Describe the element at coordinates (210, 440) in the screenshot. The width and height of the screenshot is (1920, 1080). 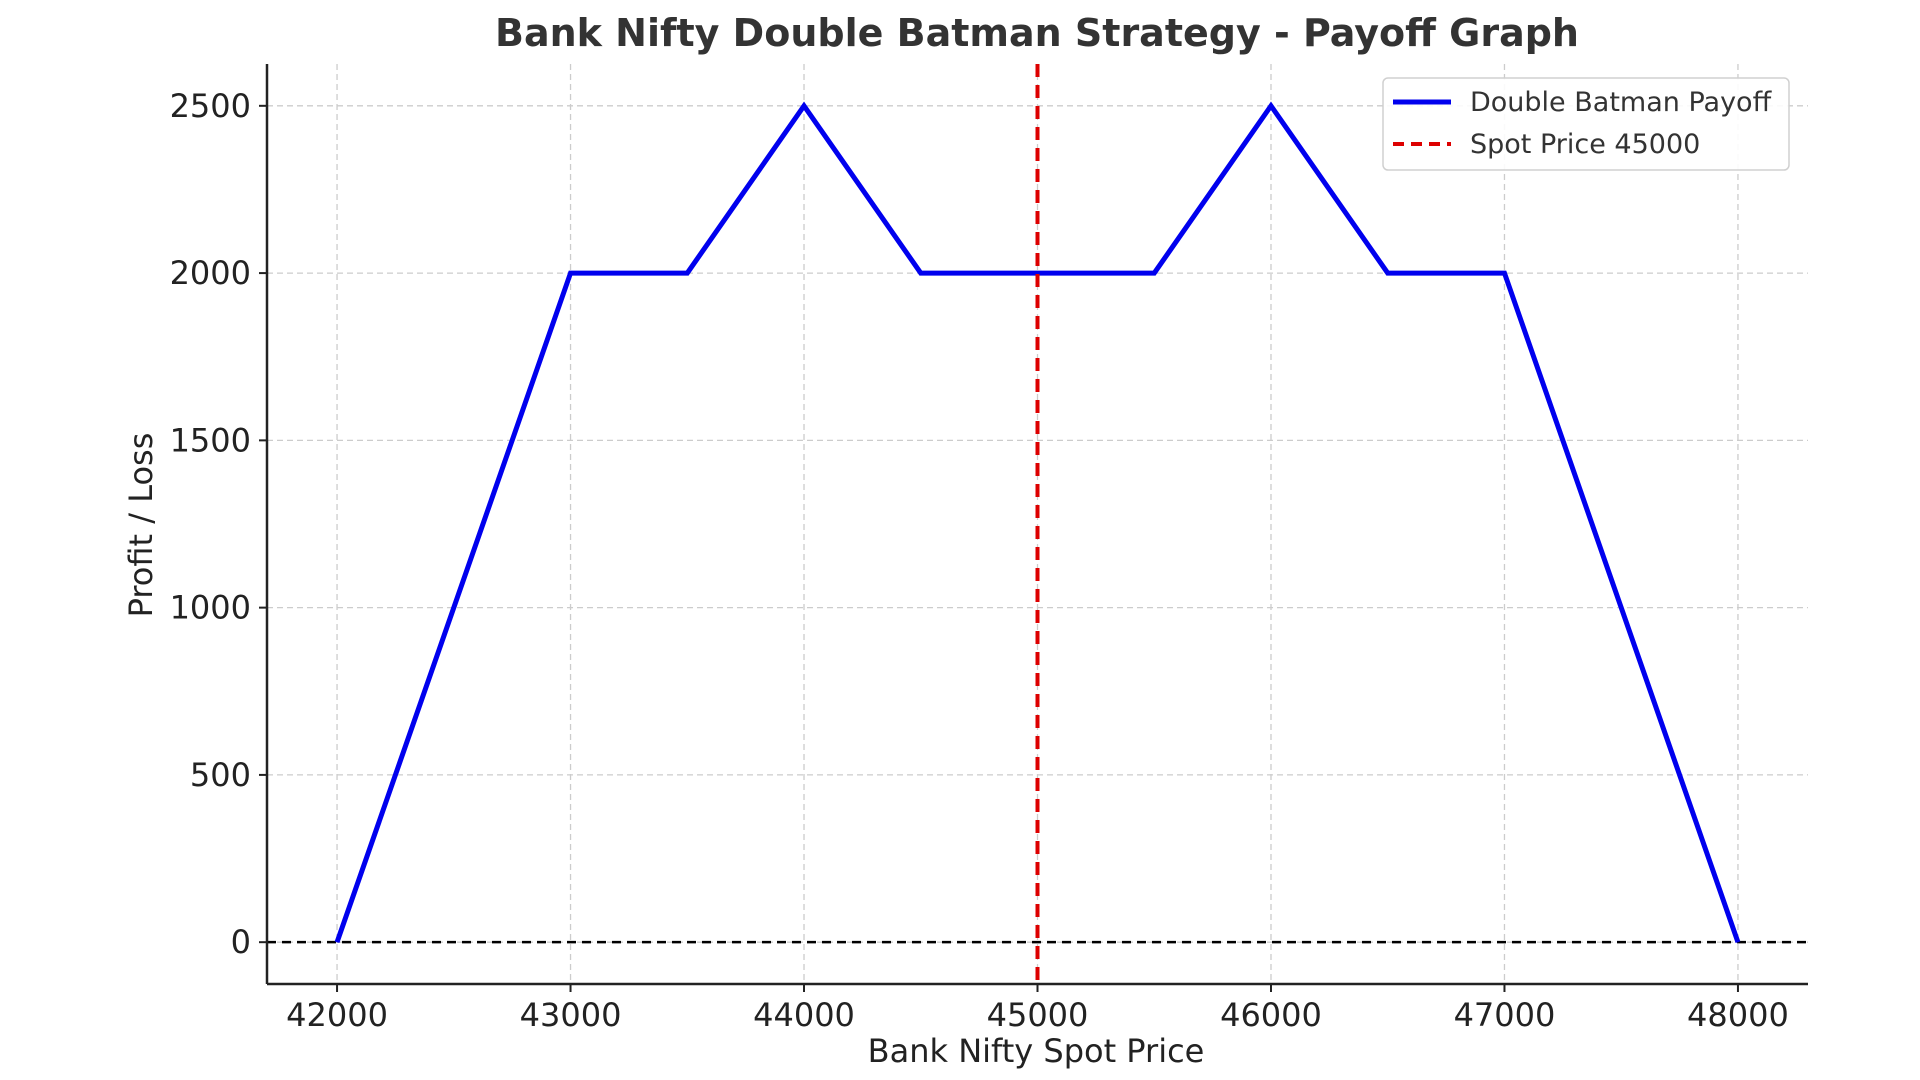
I see `y-tick-label: 1500` at that location.